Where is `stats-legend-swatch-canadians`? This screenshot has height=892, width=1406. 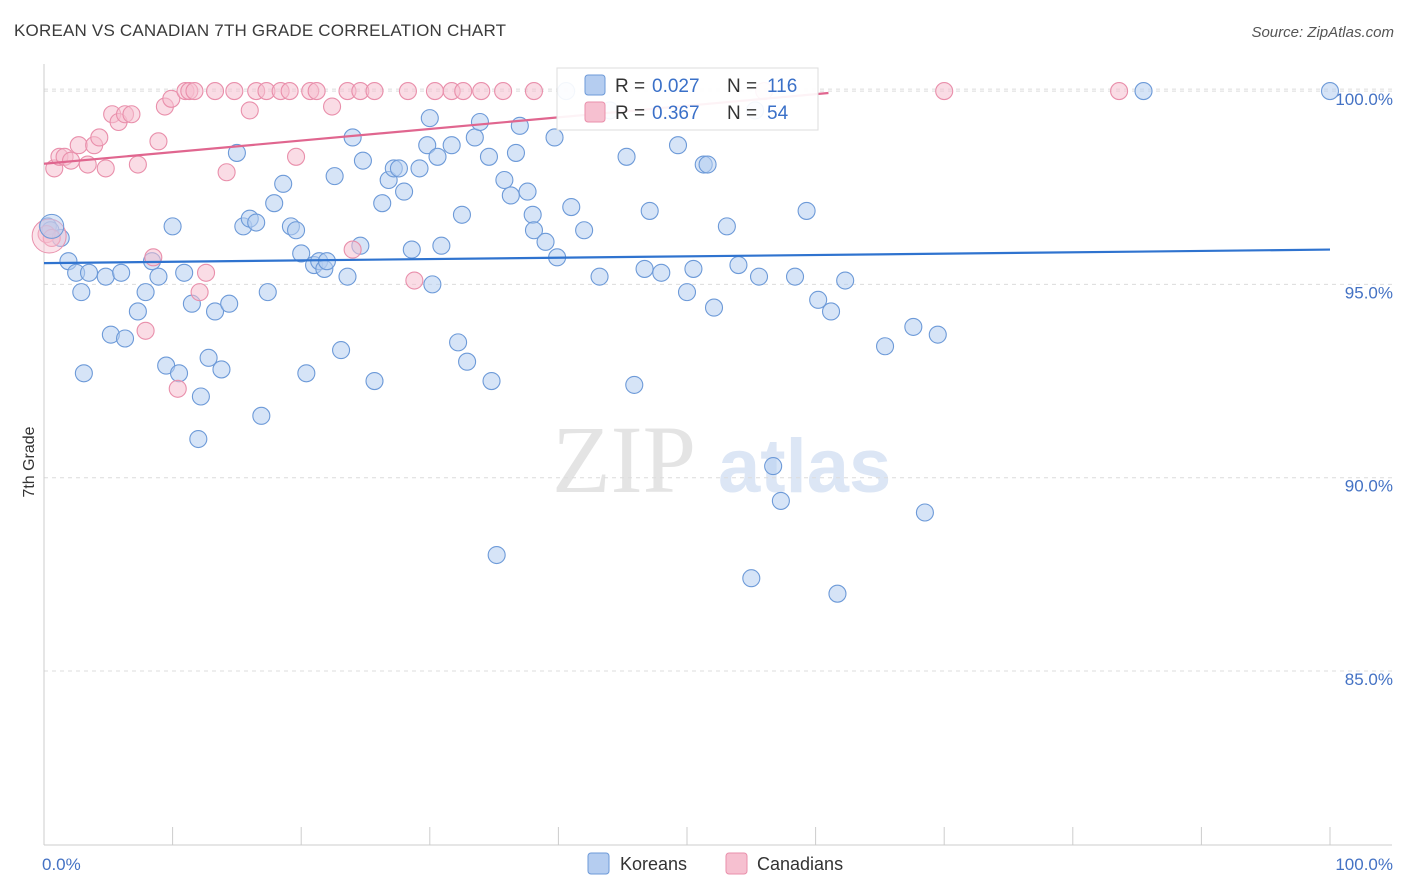 stats-legend-swatch-canadians is located at coordinates (595, 112).